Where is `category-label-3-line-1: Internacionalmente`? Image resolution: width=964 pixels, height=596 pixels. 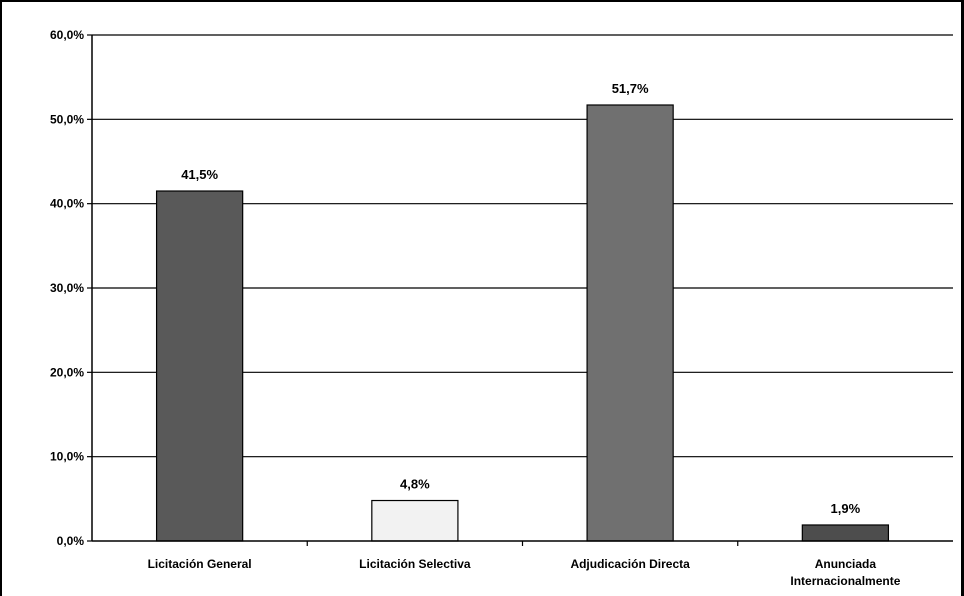 category-label-3-line-1: Internacionalmente is located at coordinates (845, 581).